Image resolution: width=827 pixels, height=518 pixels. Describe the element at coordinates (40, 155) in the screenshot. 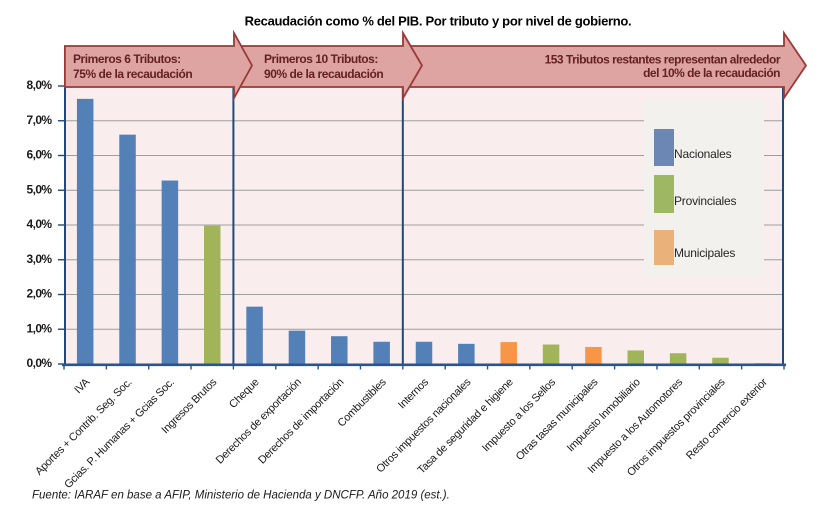

I see `svg-text: 6,0%` at that location.